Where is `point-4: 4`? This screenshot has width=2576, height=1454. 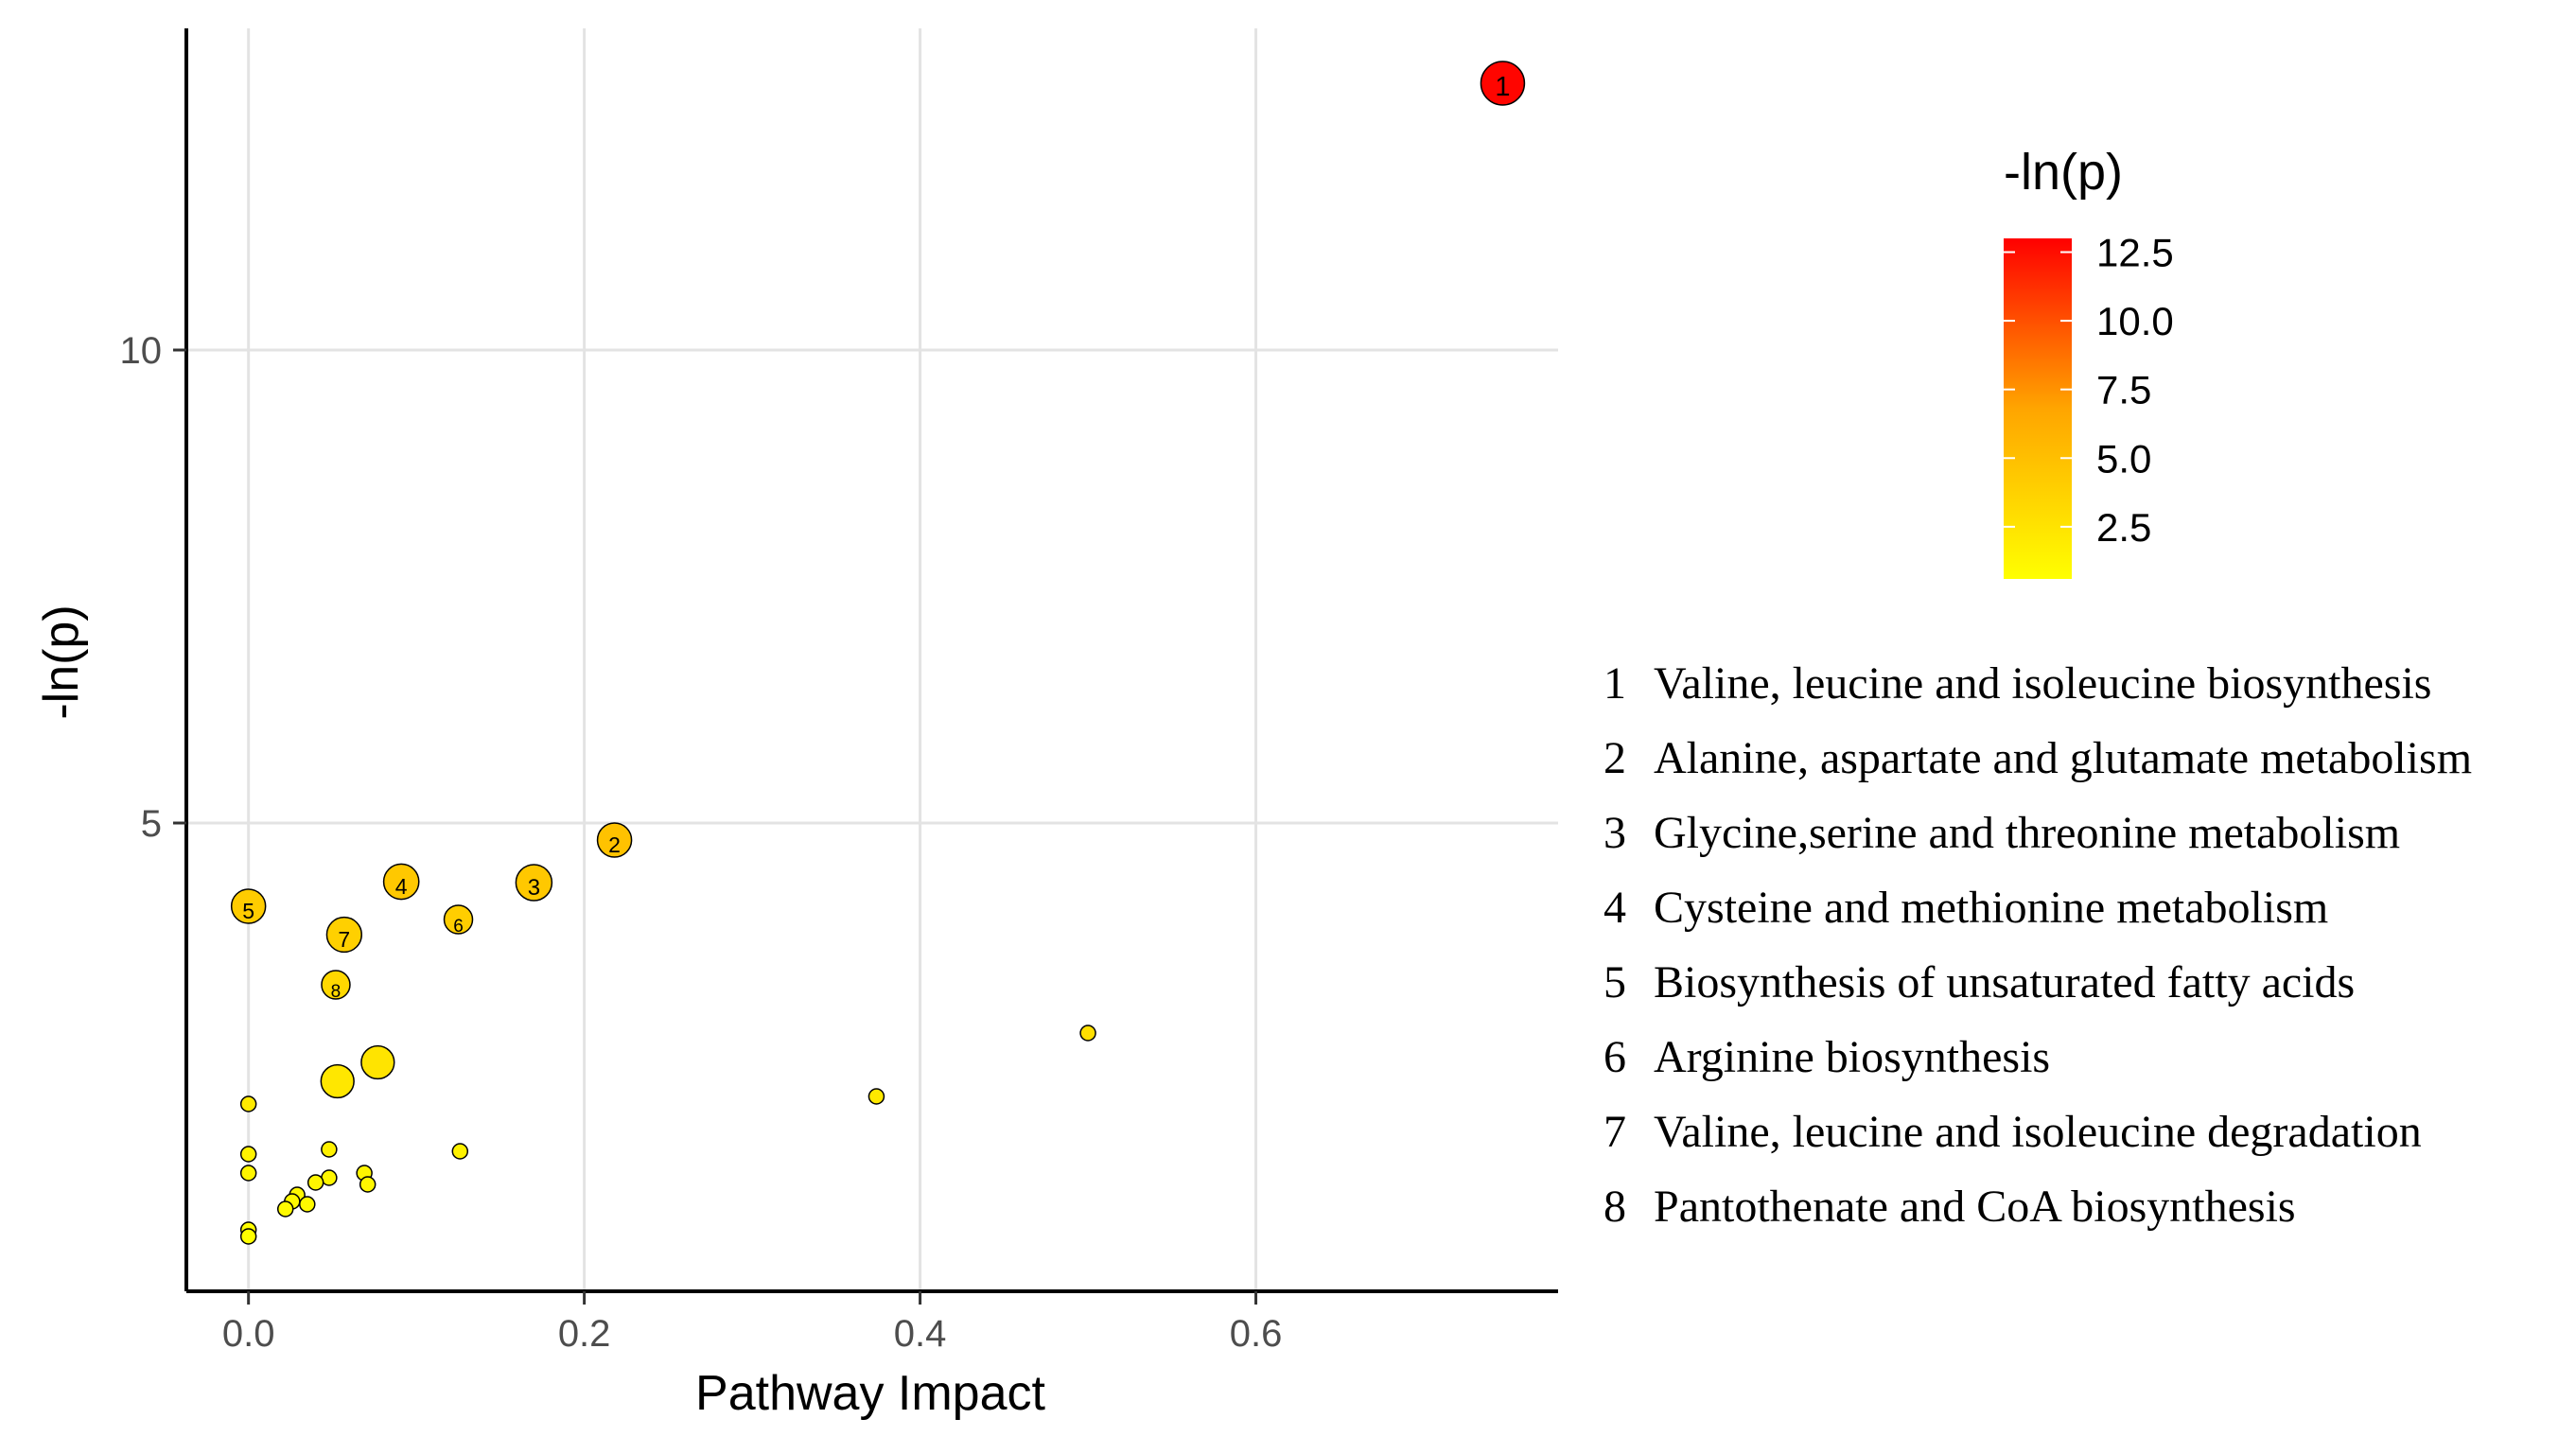
point-4: 4 is located at coordinates (401, 882).